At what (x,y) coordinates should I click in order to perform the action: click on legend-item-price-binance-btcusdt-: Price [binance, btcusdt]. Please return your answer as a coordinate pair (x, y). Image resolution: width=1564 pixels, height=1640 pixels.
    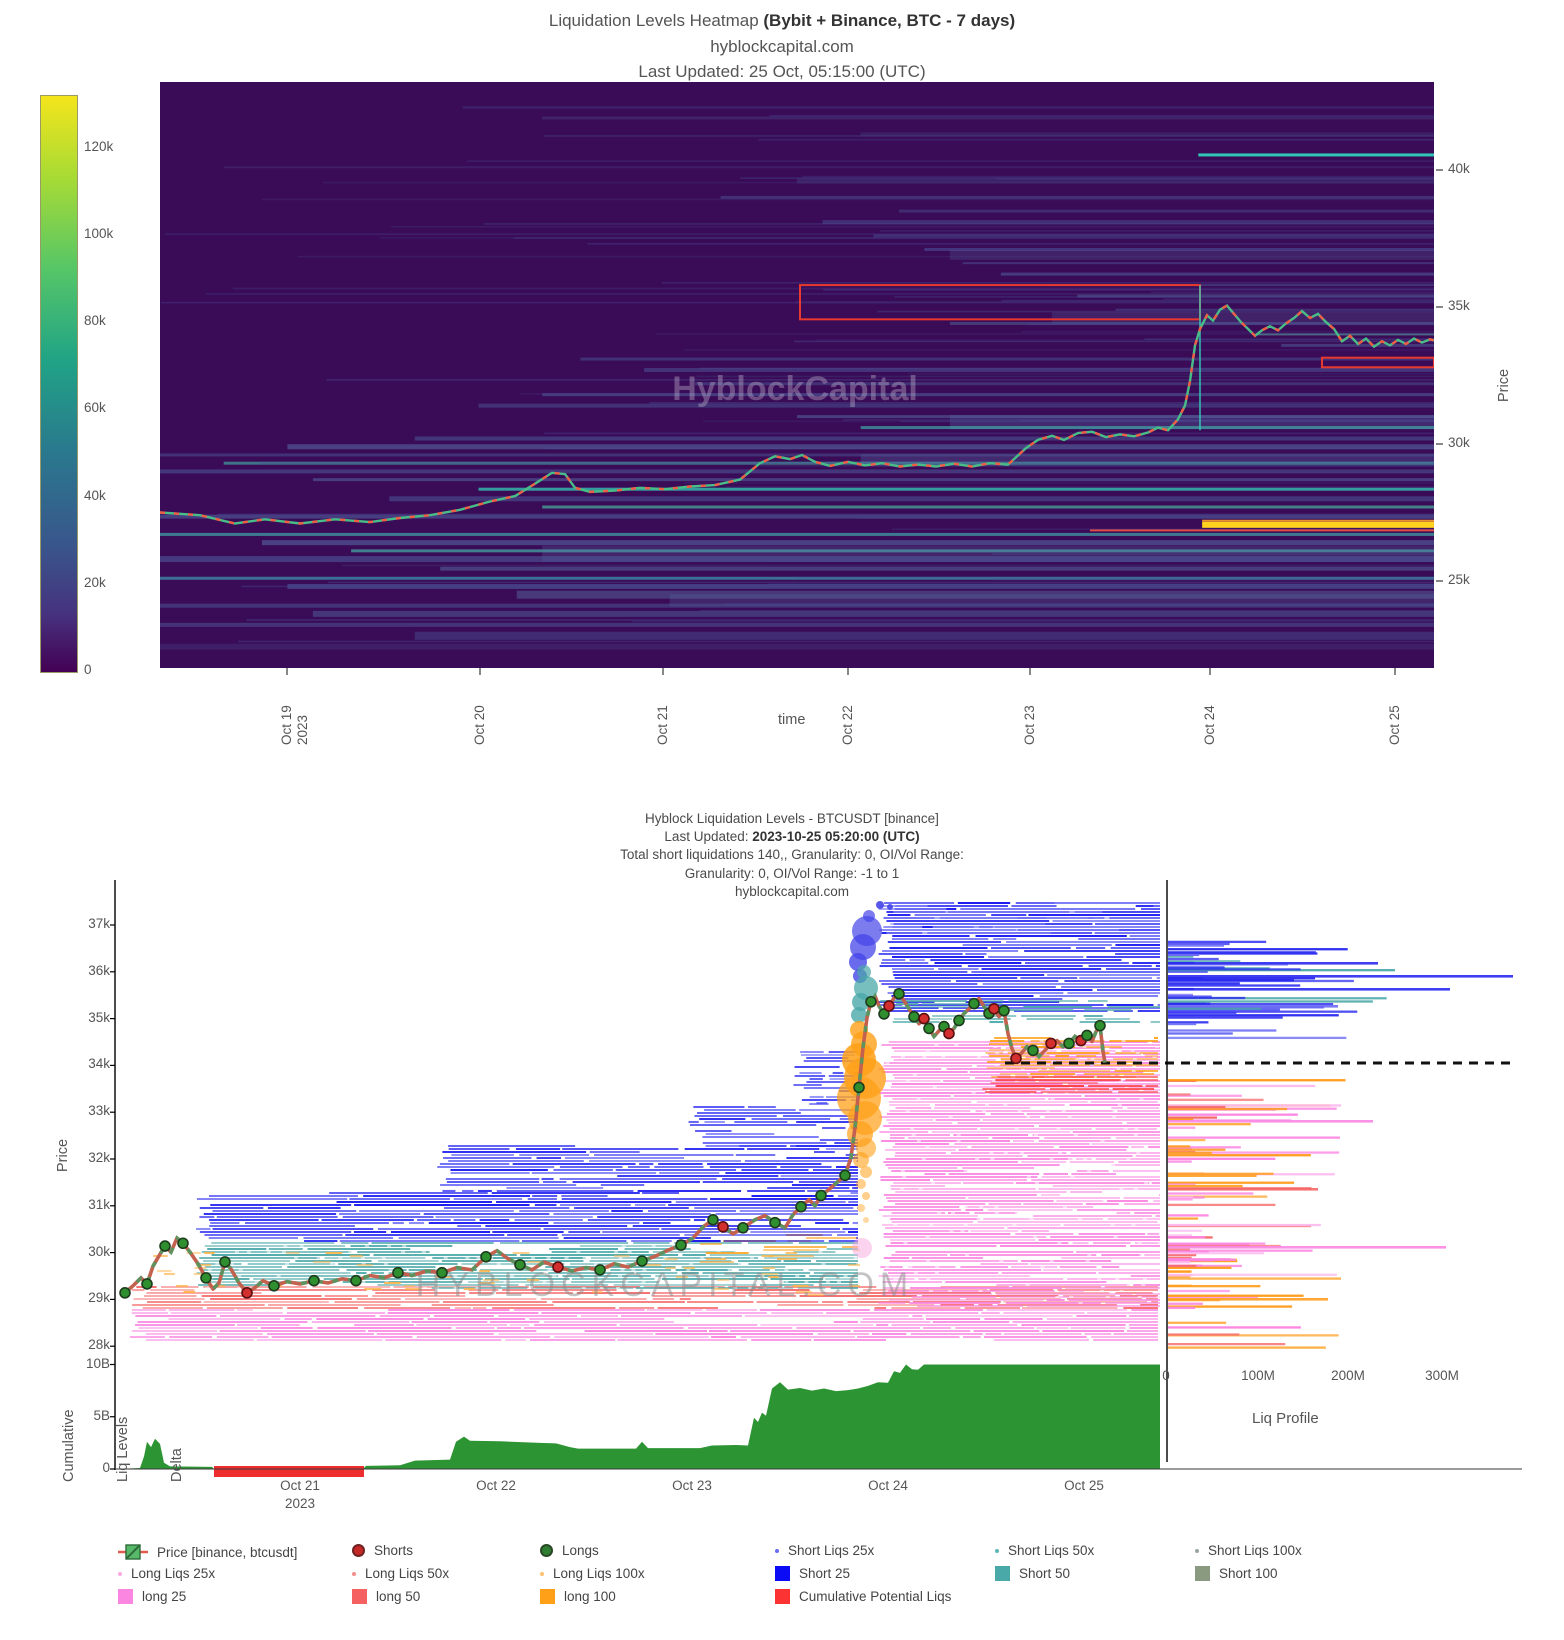
    Looking at the image, I should click on (207, 1552).